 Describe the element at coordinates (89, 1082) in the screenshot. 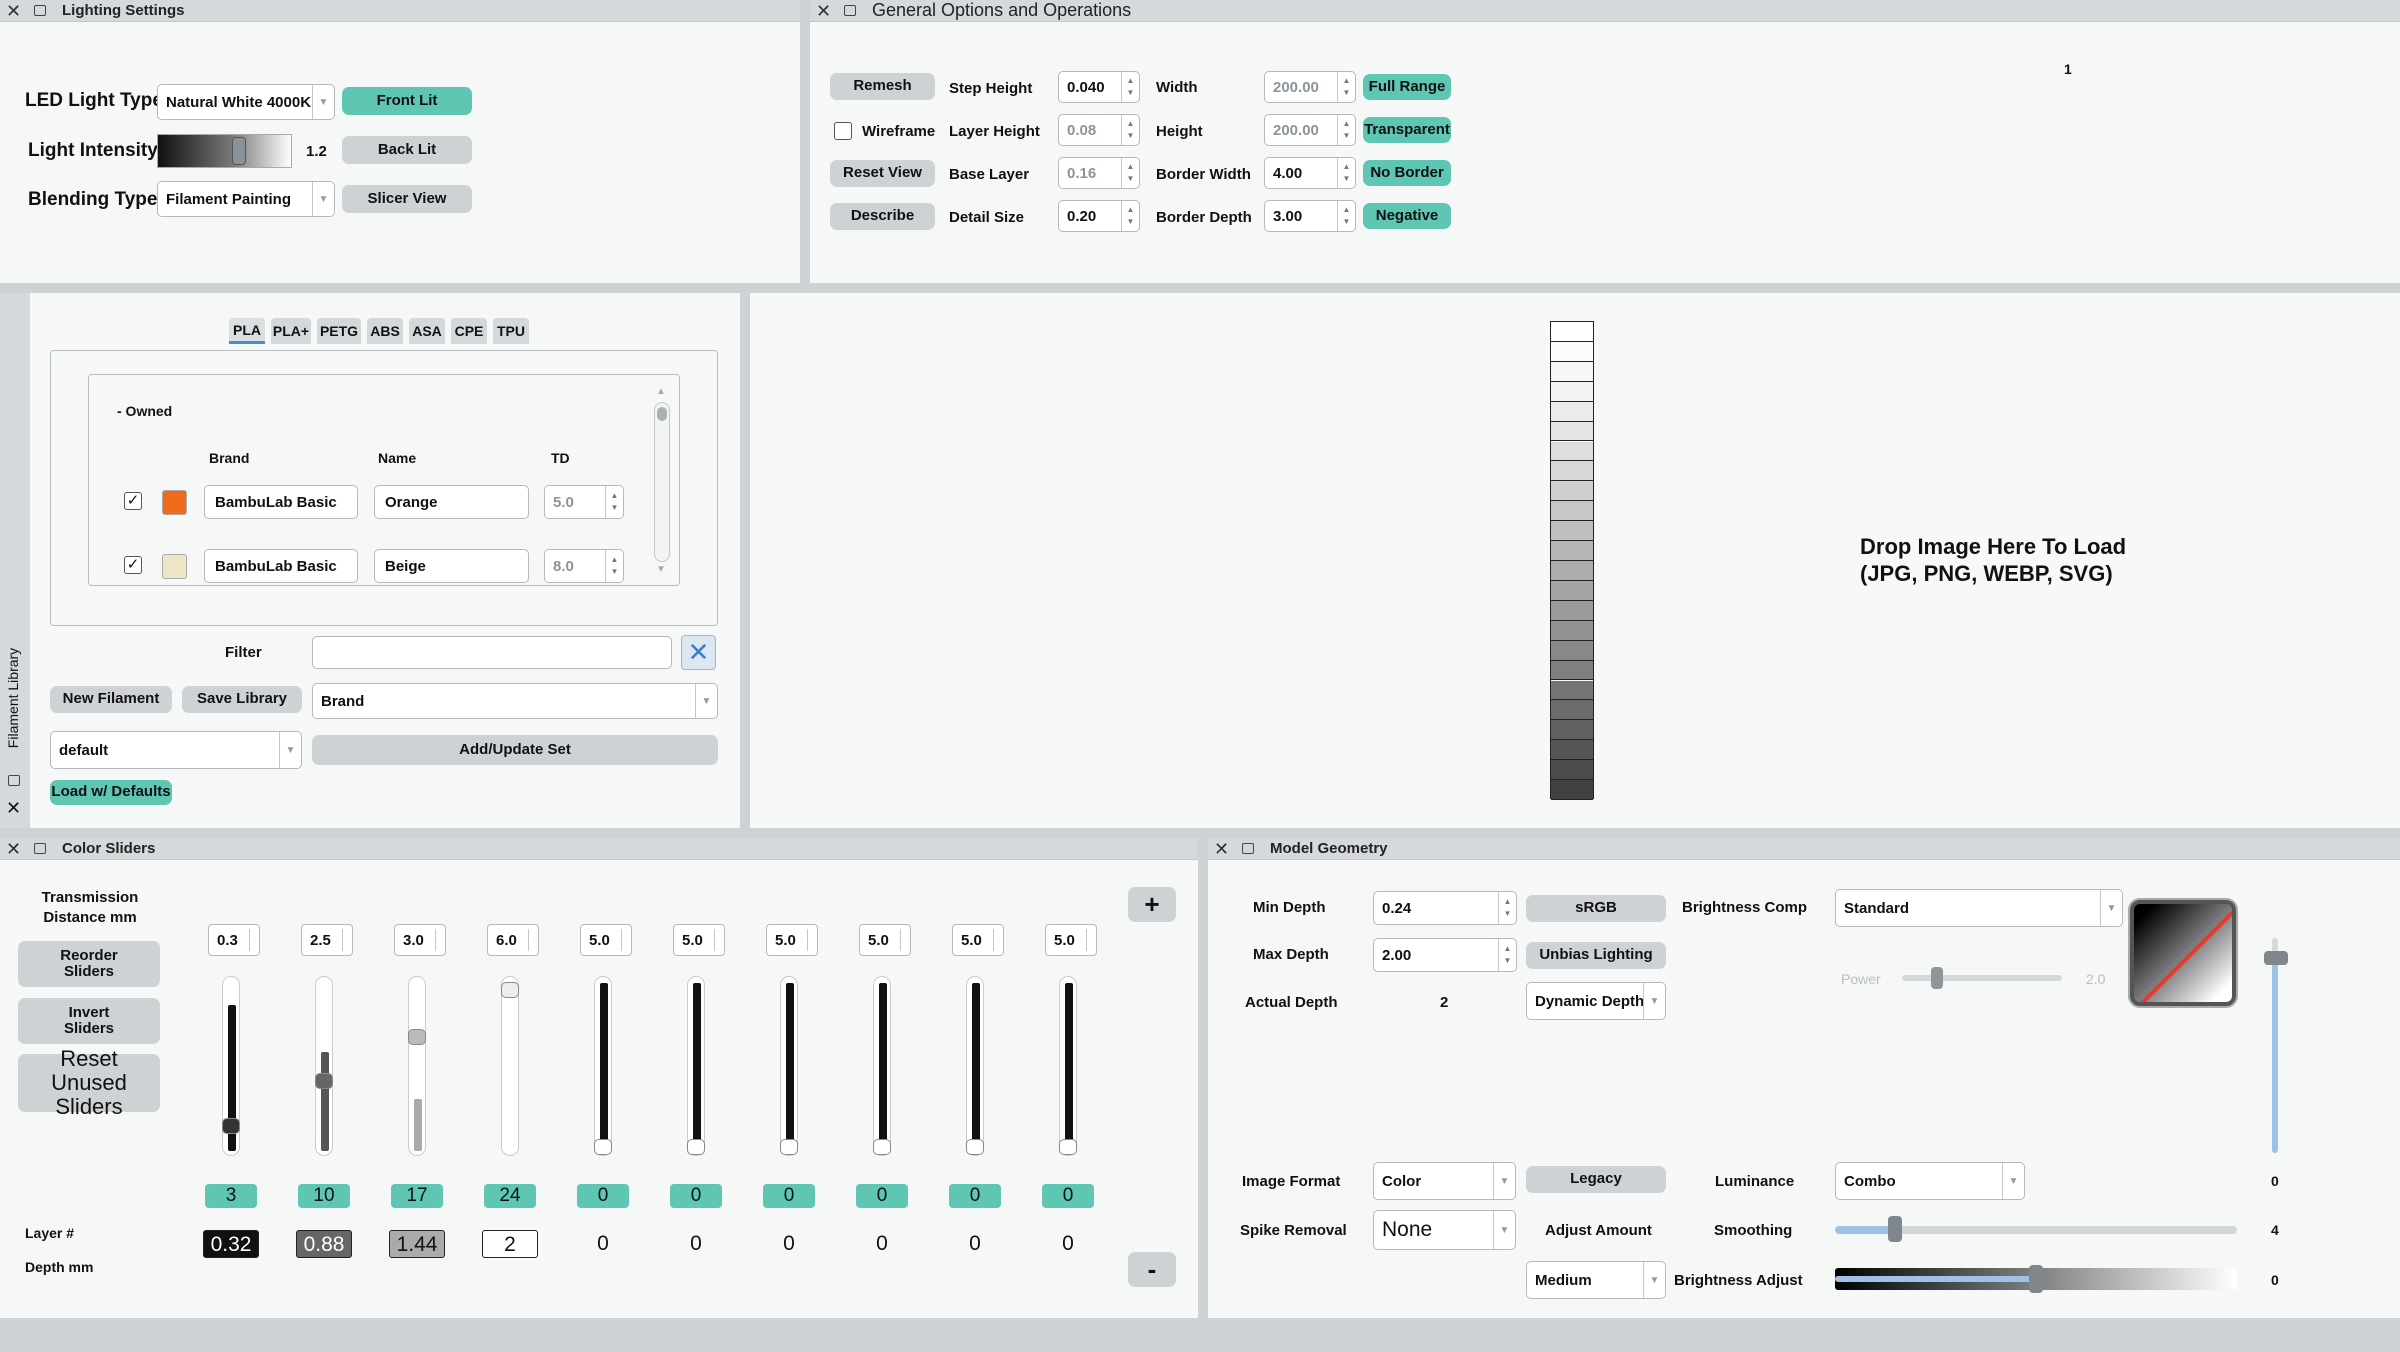

I see `reset-unused-sliders-button: Reset Unused Sliders` at that location.